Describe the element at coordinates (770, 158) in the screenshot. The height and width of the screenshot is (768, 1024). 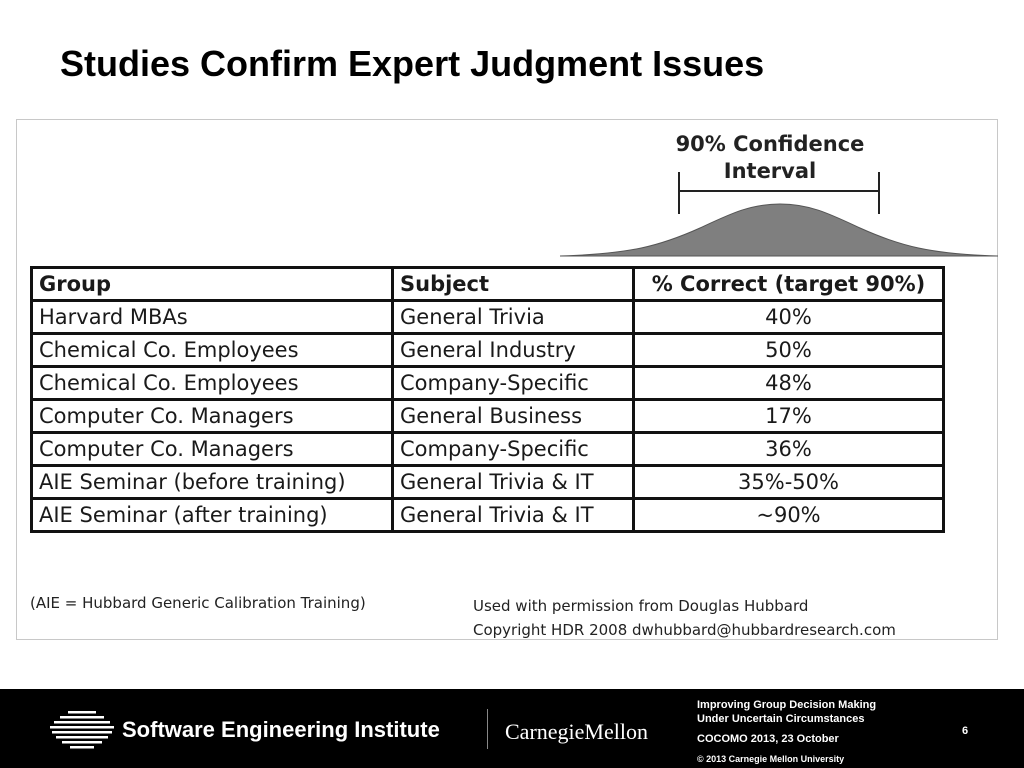
I see `confidence-interval-label: 90% Confidence Interval` at that location.